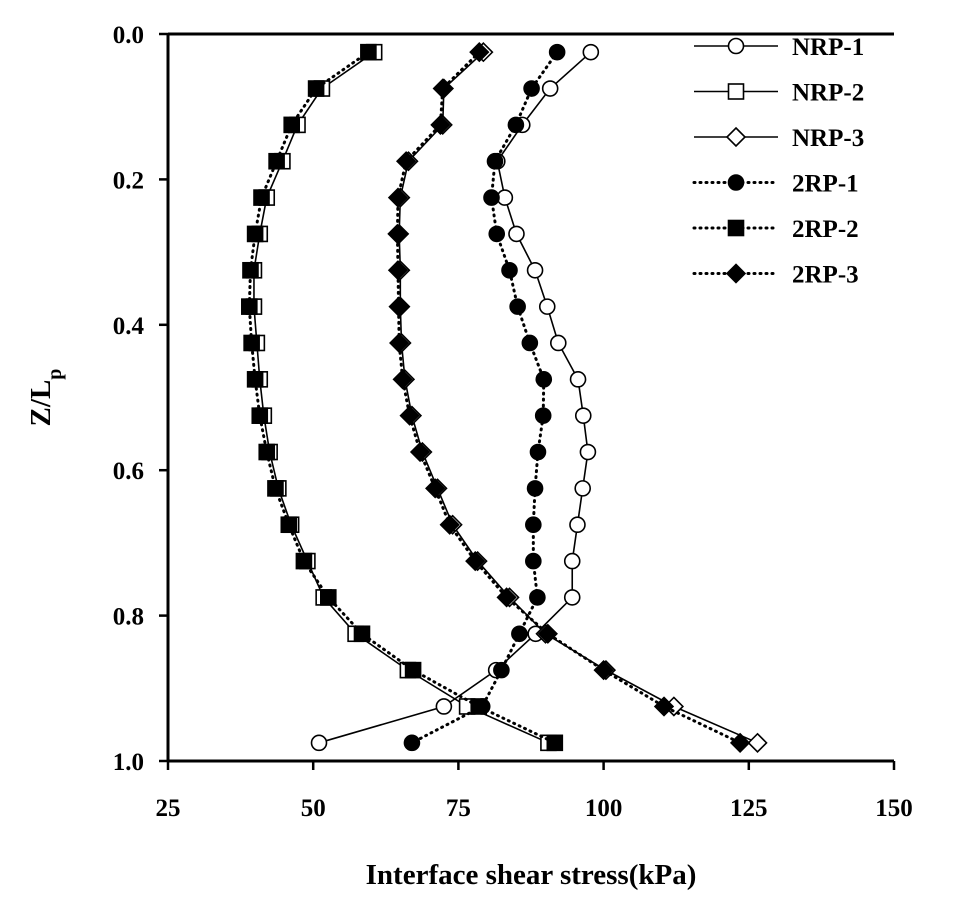 The height and width of the screenshot is (906, 961). Describe the element at coordinates (128, 180) in the screenshot. I see `y-tick-label: 0.2` at that location.